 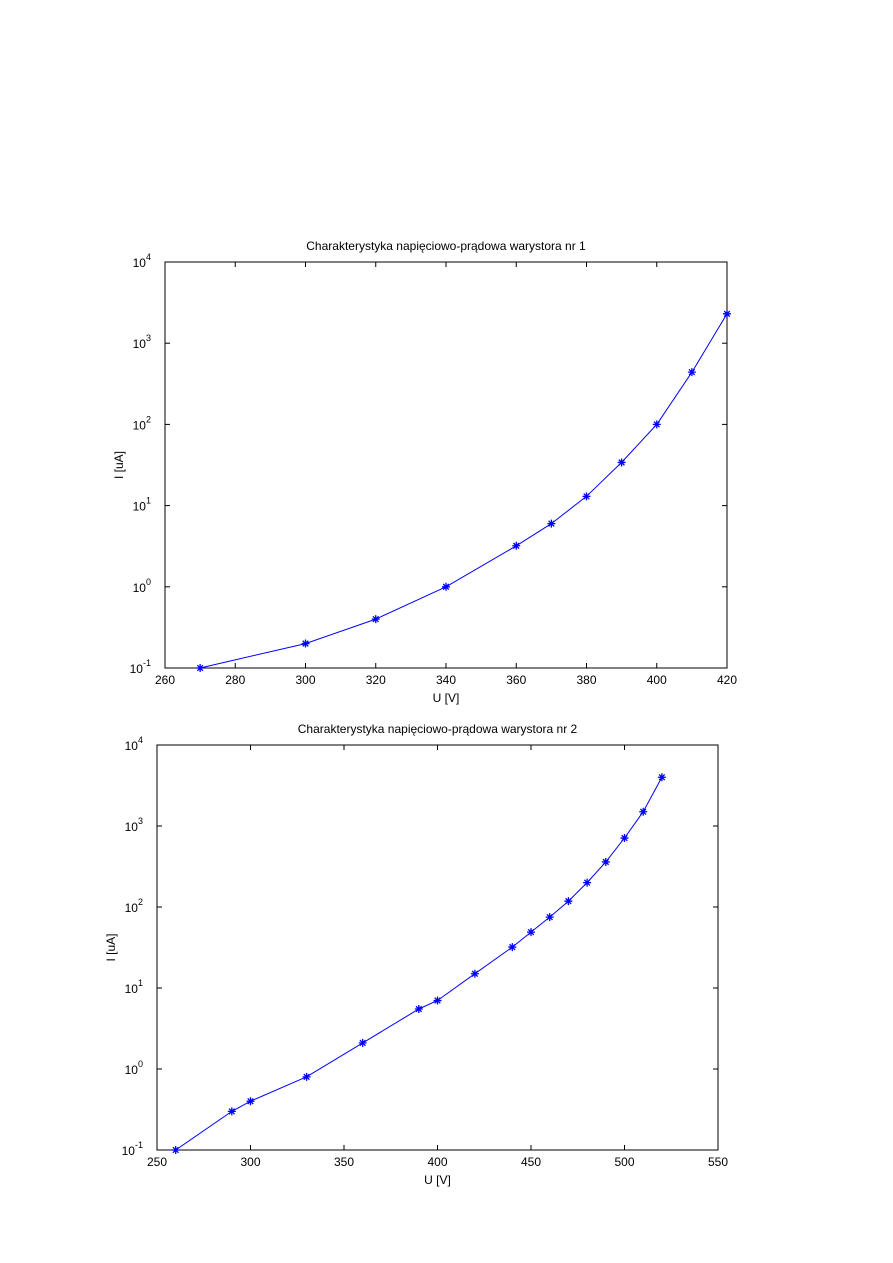 I want to click on x-tick-label: 280, so click(x=235, y=680).